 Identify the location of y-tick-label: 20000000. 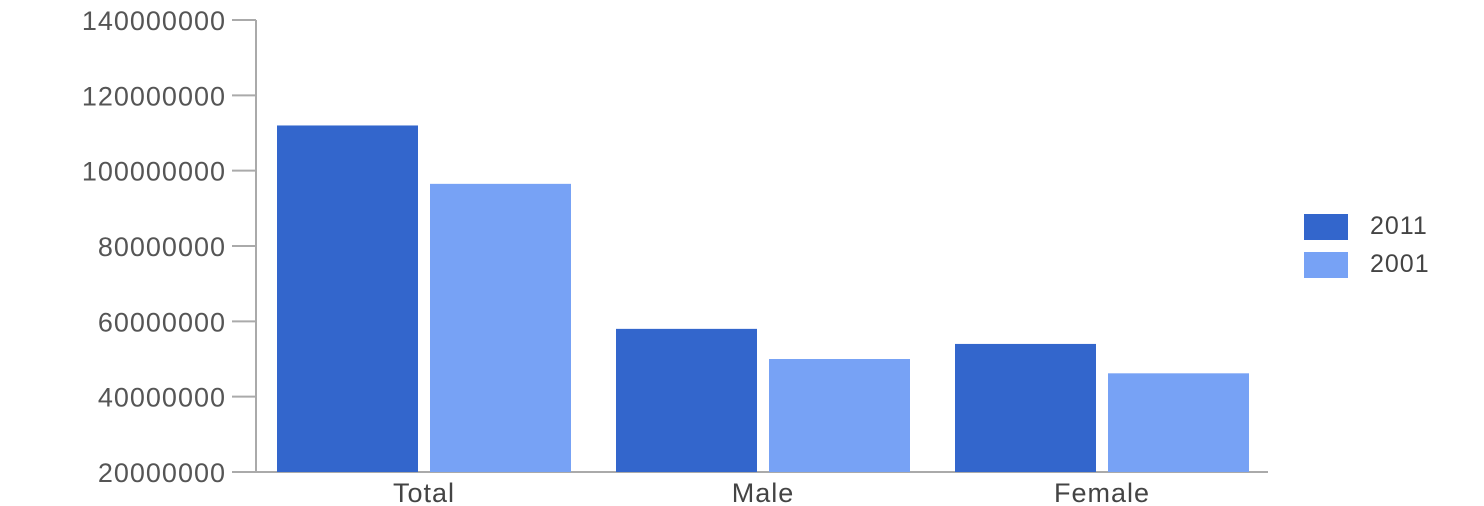
(162, 473).